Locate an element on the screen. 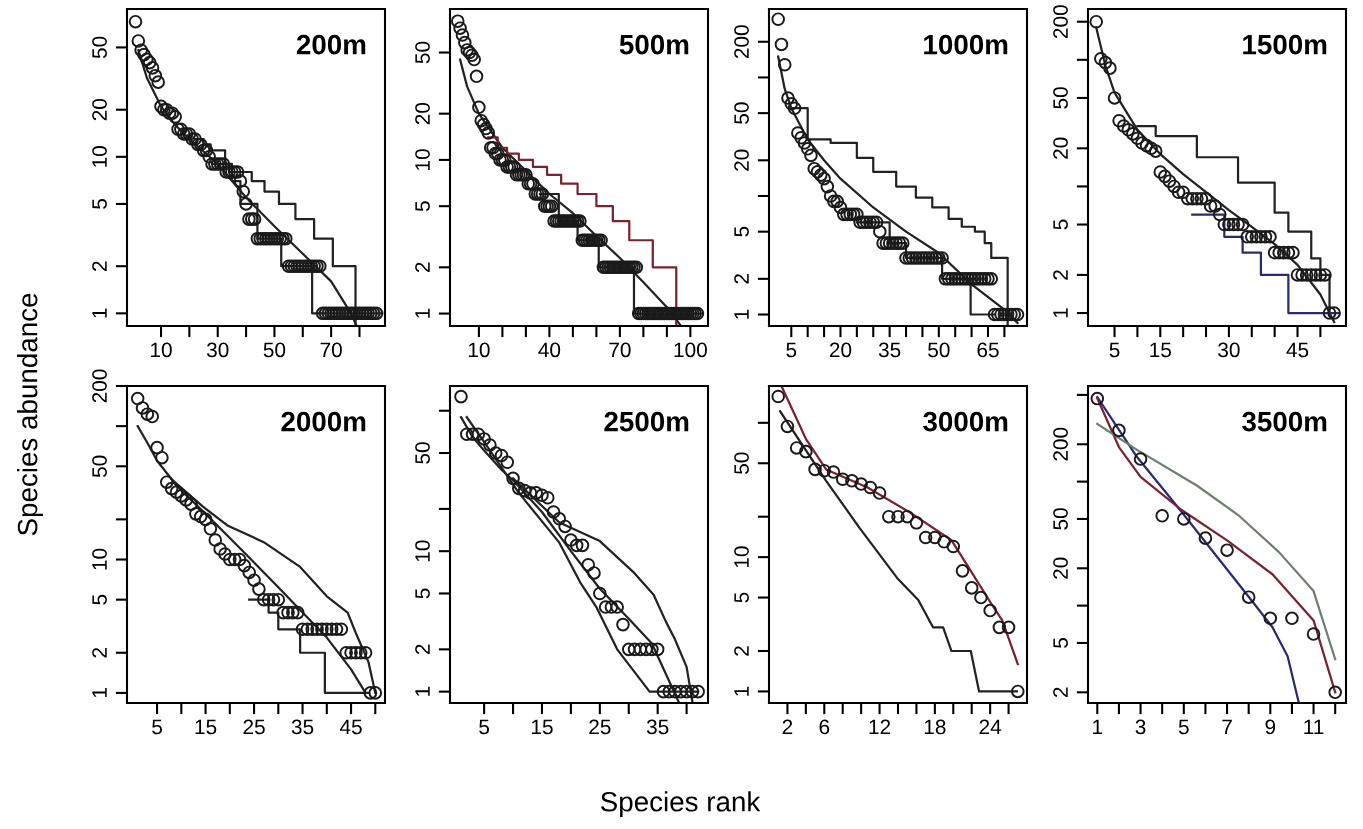 The width and height of the screenshot is (1363, 829). y-axis-title: Species abundance is located at coordinates (30, 414).